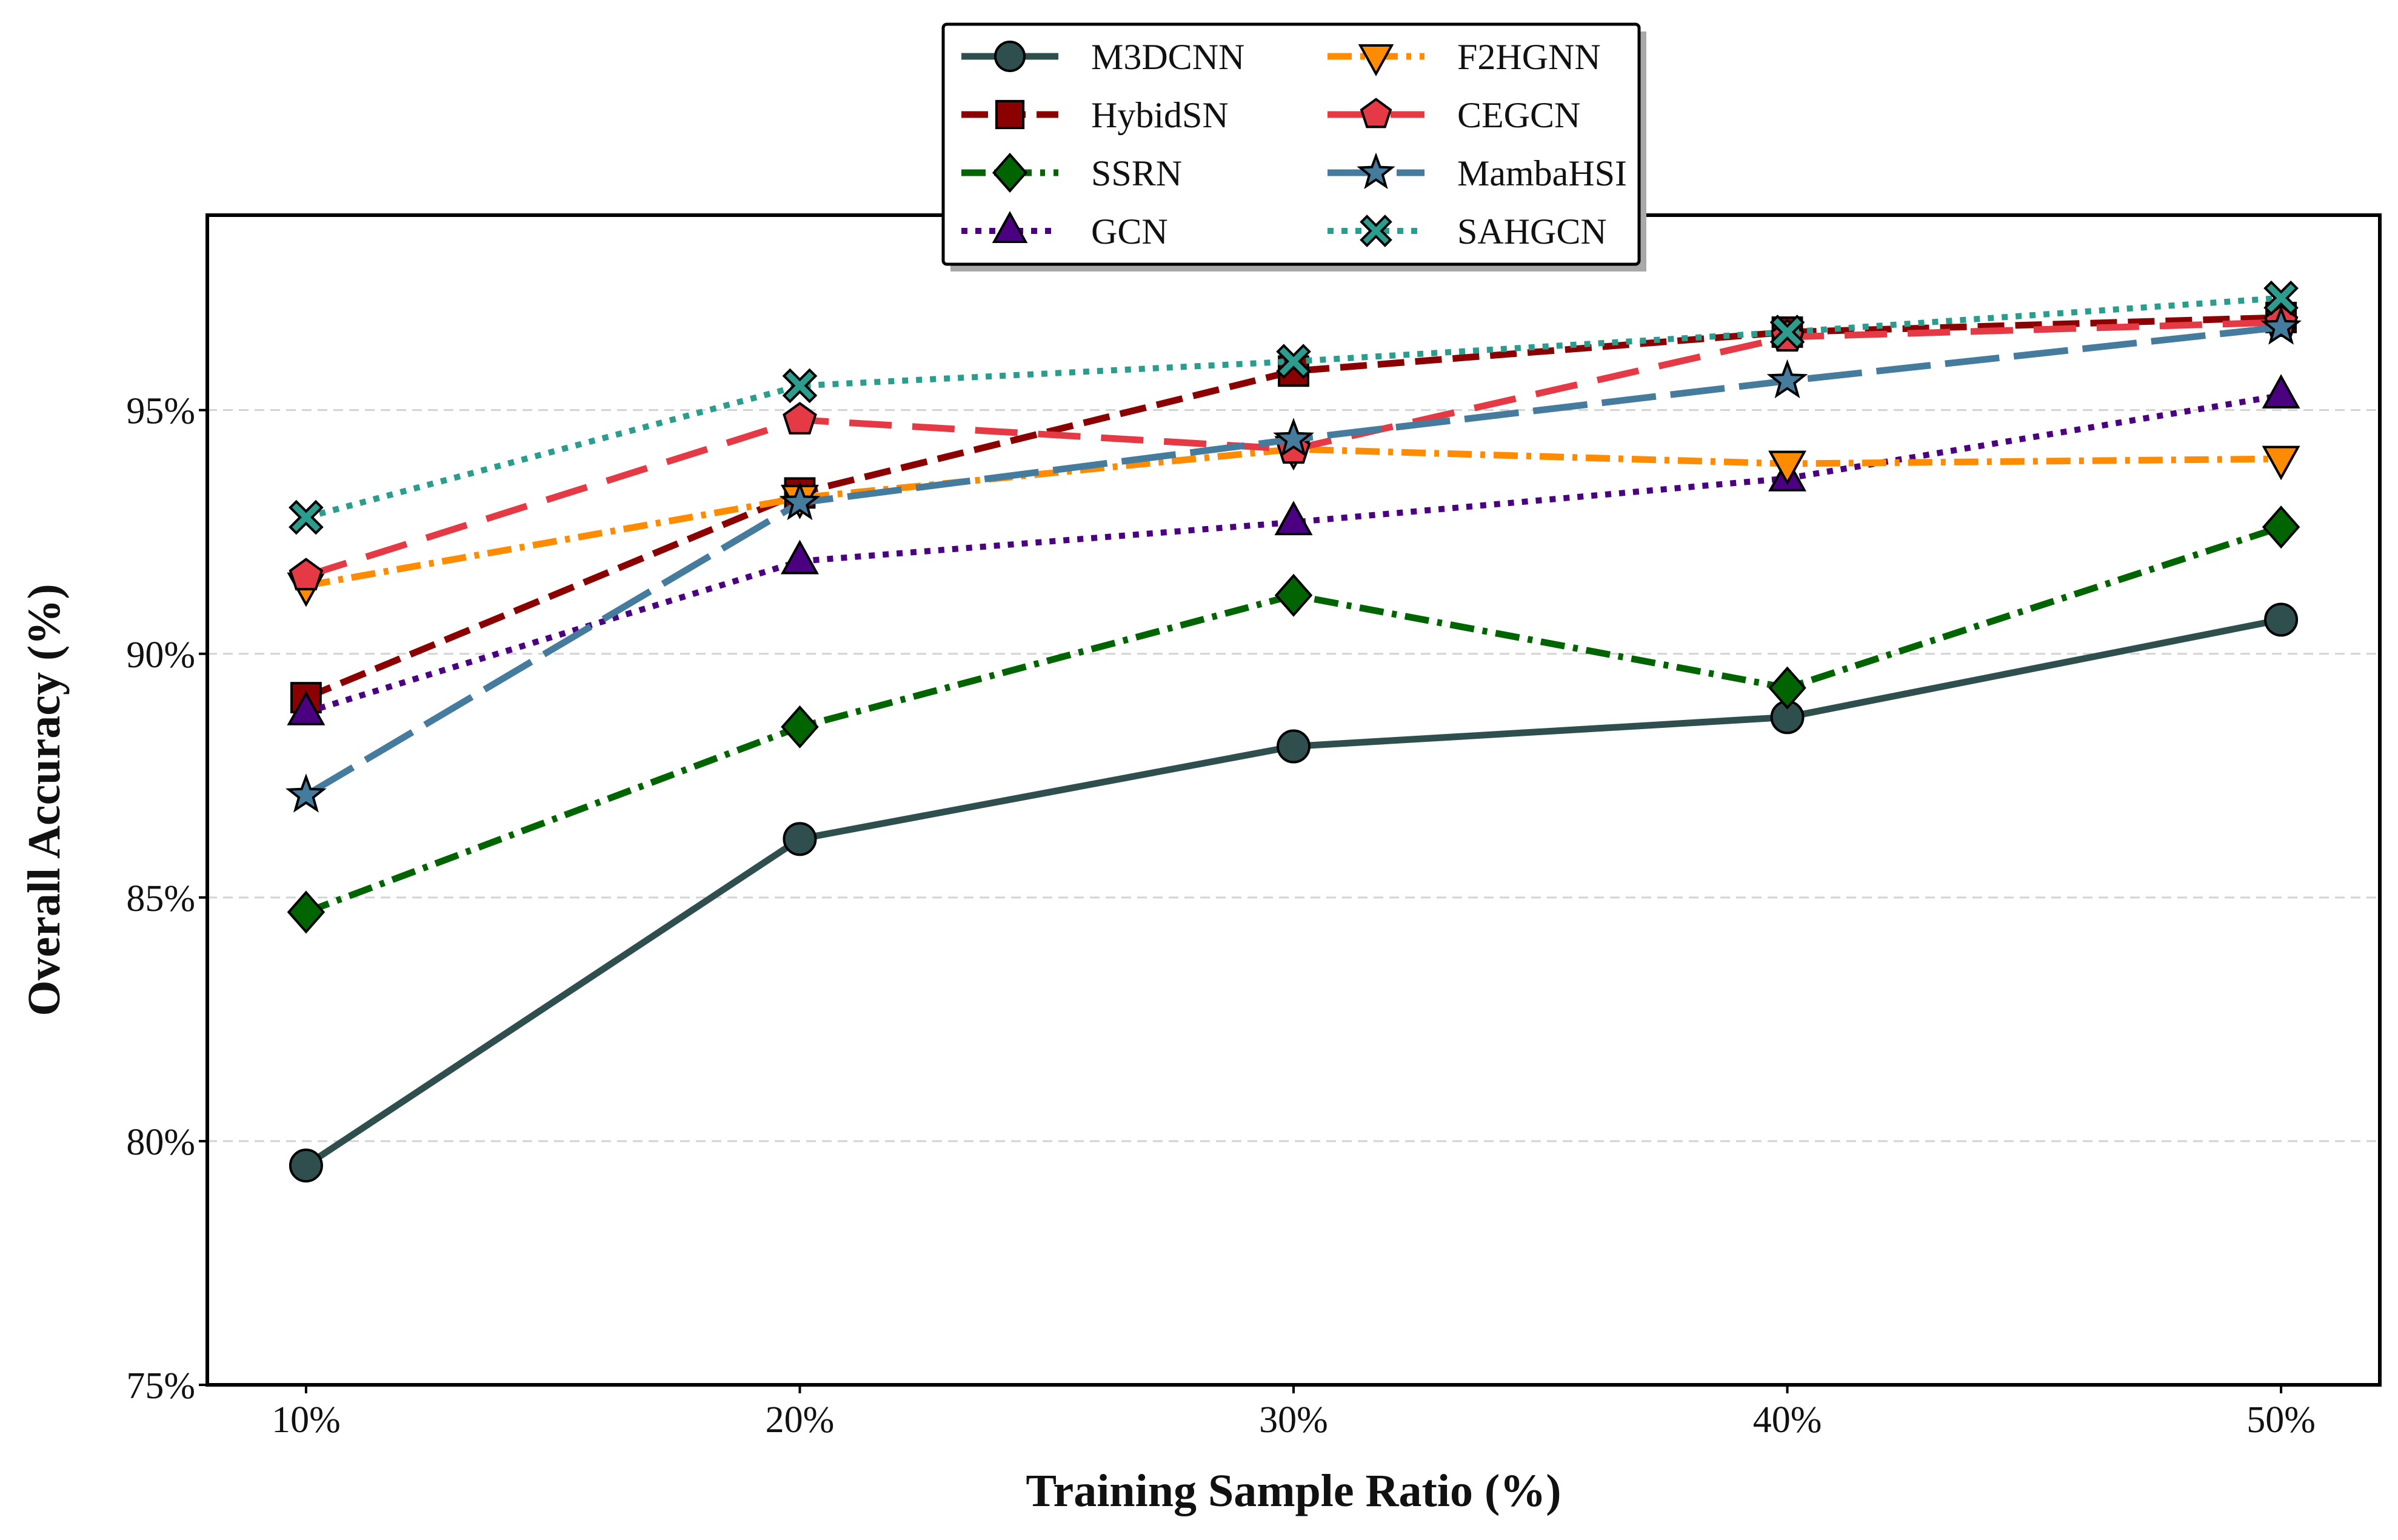  Describe the element at coordinates (1129, 232) in the screenshot. I see `legend-label: GCN` at that location.